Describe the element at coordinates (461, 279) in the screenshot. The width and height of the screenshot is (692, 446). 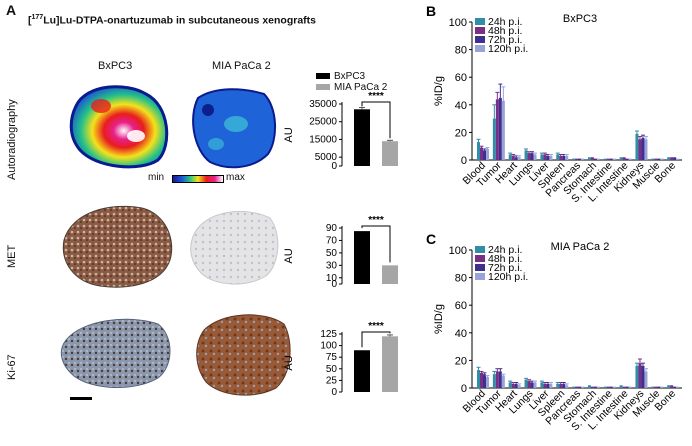
I see `y-tick-label: 80` at that location.